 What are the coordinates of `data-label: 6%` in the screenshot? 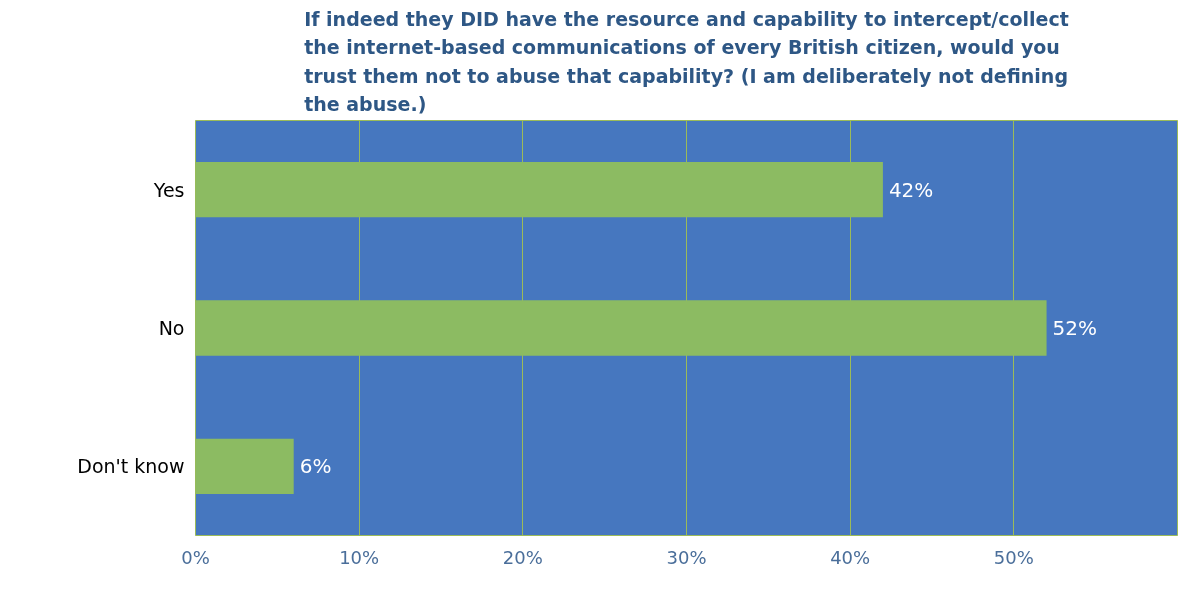 It's located at (315, 466).